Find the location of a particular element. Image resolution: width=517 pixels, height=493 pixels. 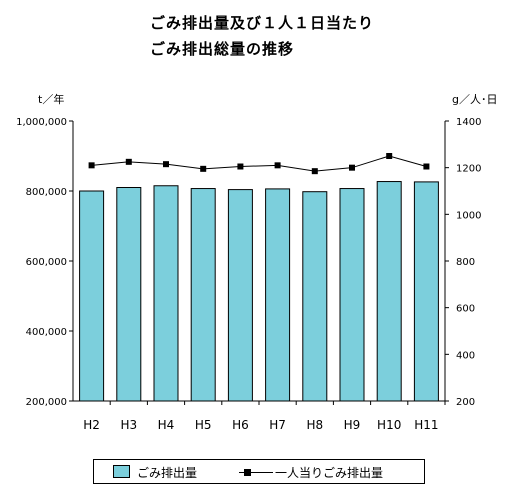

chart-title-line-1: ごみ排出量及び１人１日当たり is located at coordinates (262, 23).